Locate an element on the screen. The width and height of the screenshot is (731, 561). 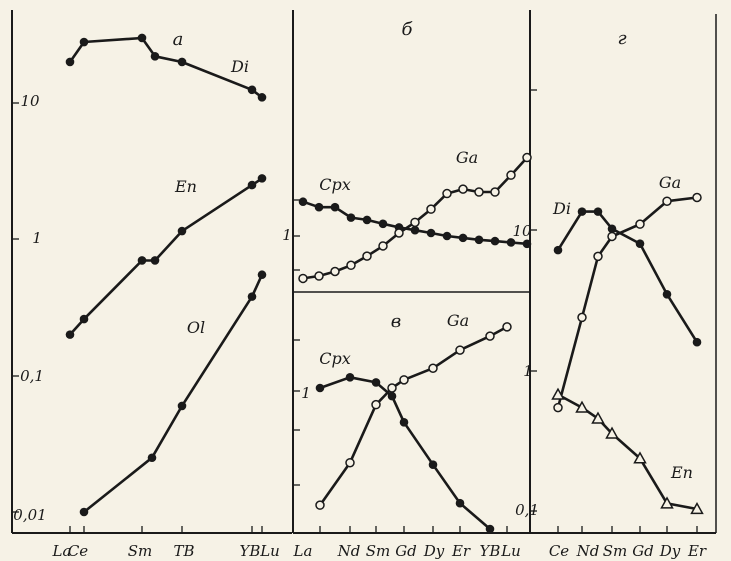
x-tick-label: La is located at coordinates (303, 551).